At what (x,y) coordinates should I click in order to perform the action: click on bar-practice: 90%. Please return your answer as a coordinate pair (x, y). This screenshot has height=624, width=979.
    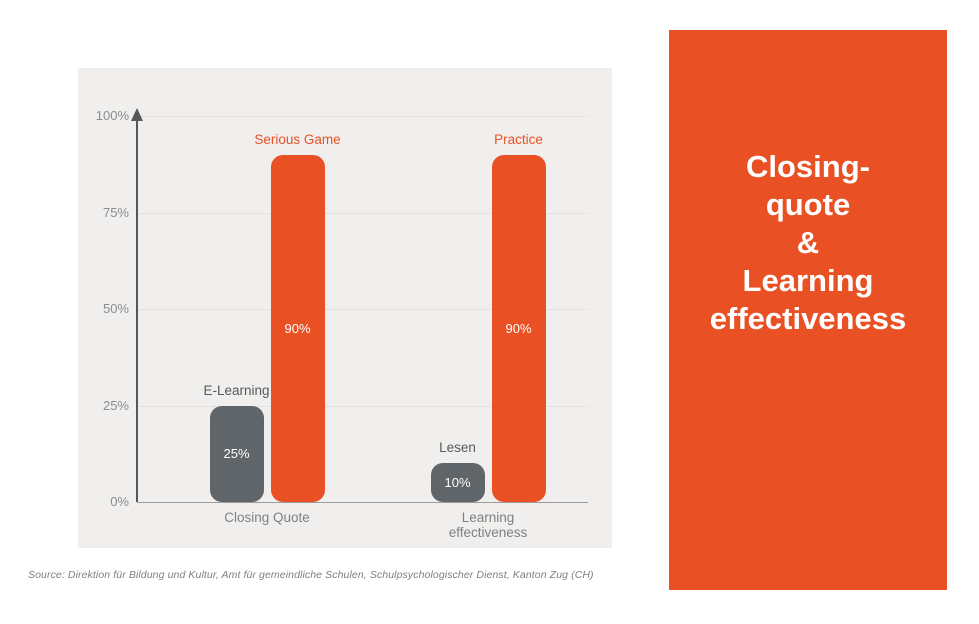
    Looking at the image, I should click on (518, 328).